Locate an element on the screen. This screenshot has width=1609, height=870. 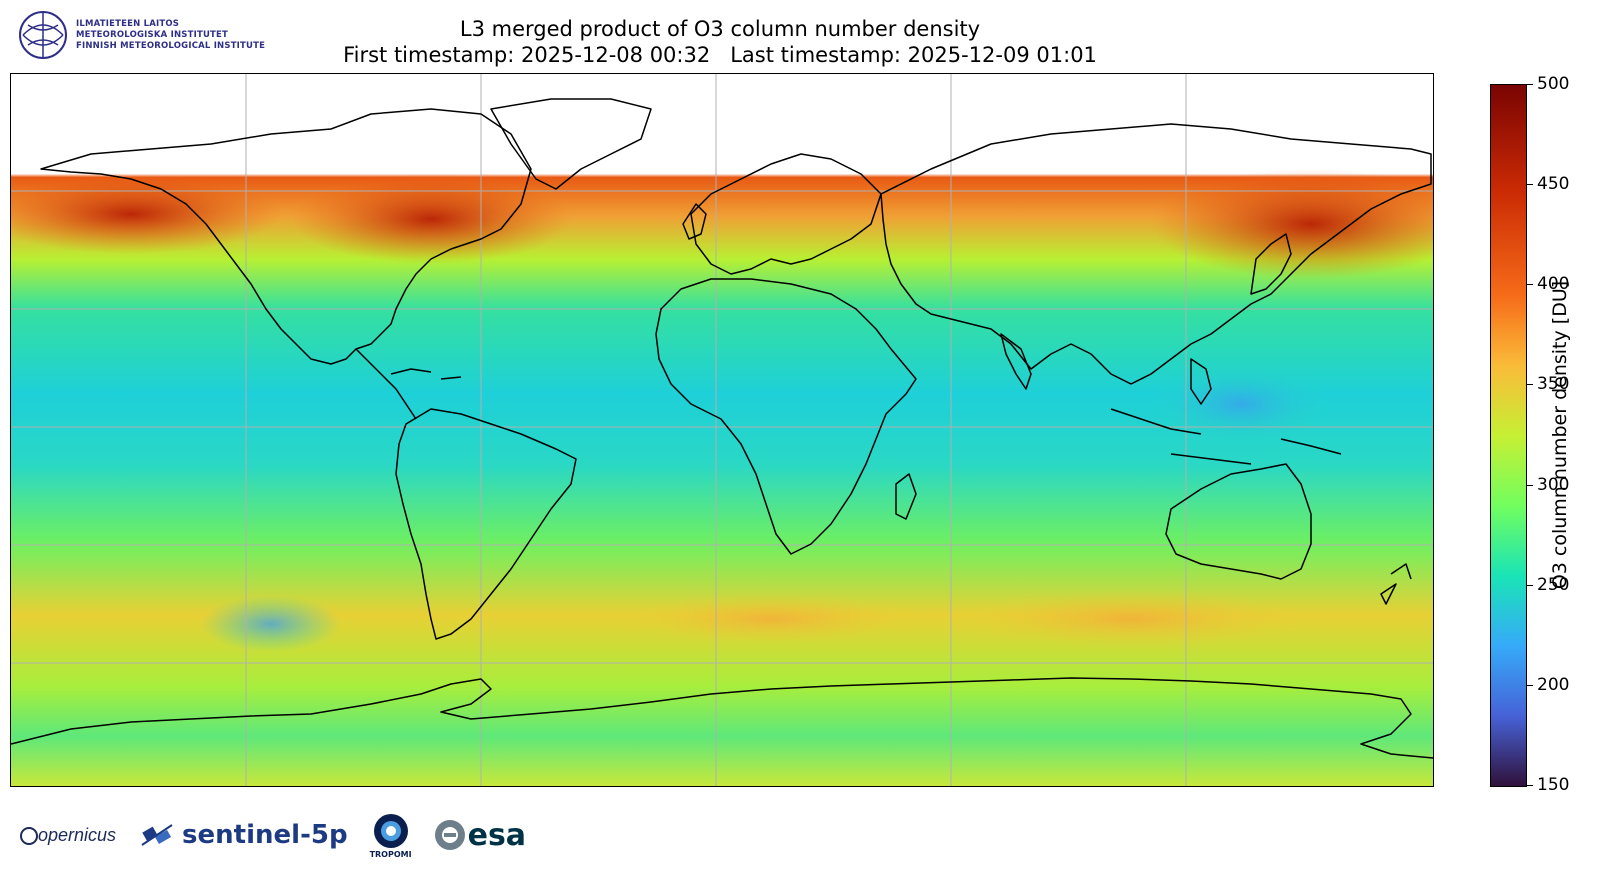
colorbar-tick-label: 400 is located at coordinates (1553, 284).